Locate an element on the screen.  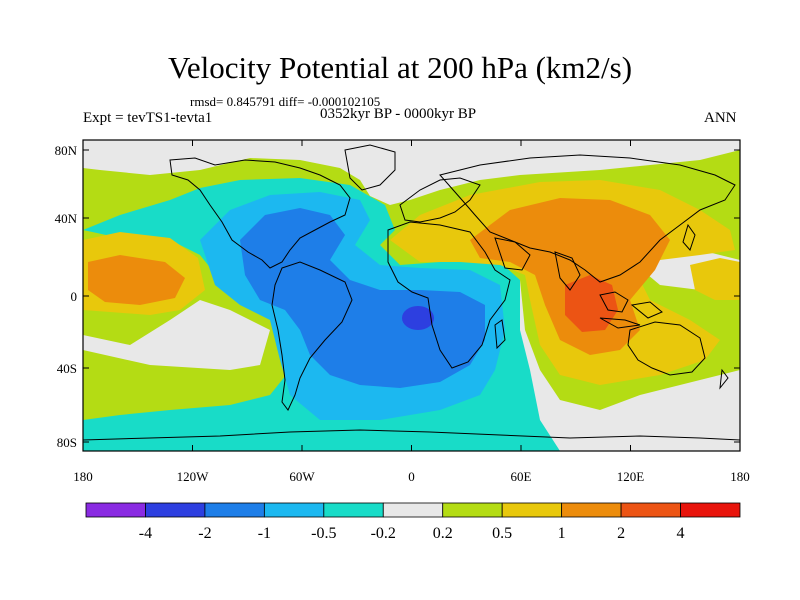
africa-coast is located at coordinates (449, 295).